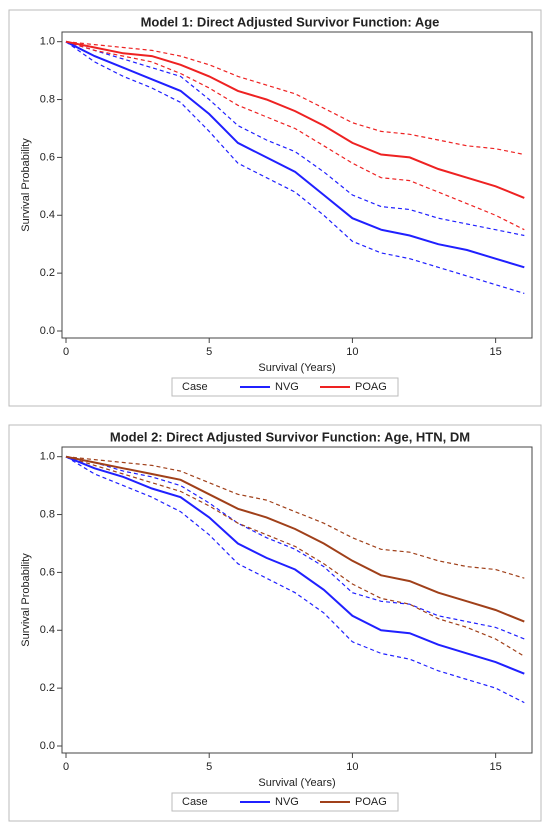 This screenshot has width=550, height=833. I want to click on ci-line, so click(295, 517).